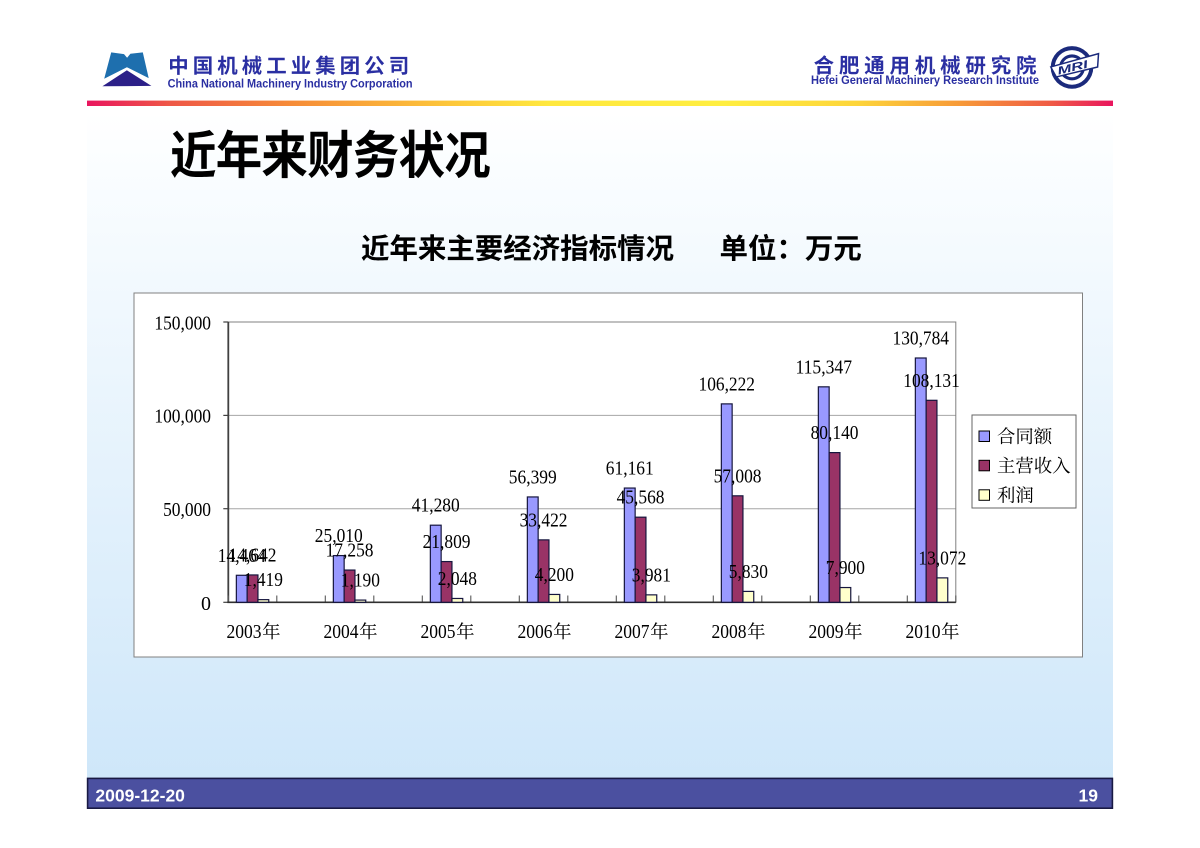 This screenshot has width=1200, height=848. Describe the element at coordinates (447, 542) in the screenshot. I see `svg-text: 21,809` at that location.